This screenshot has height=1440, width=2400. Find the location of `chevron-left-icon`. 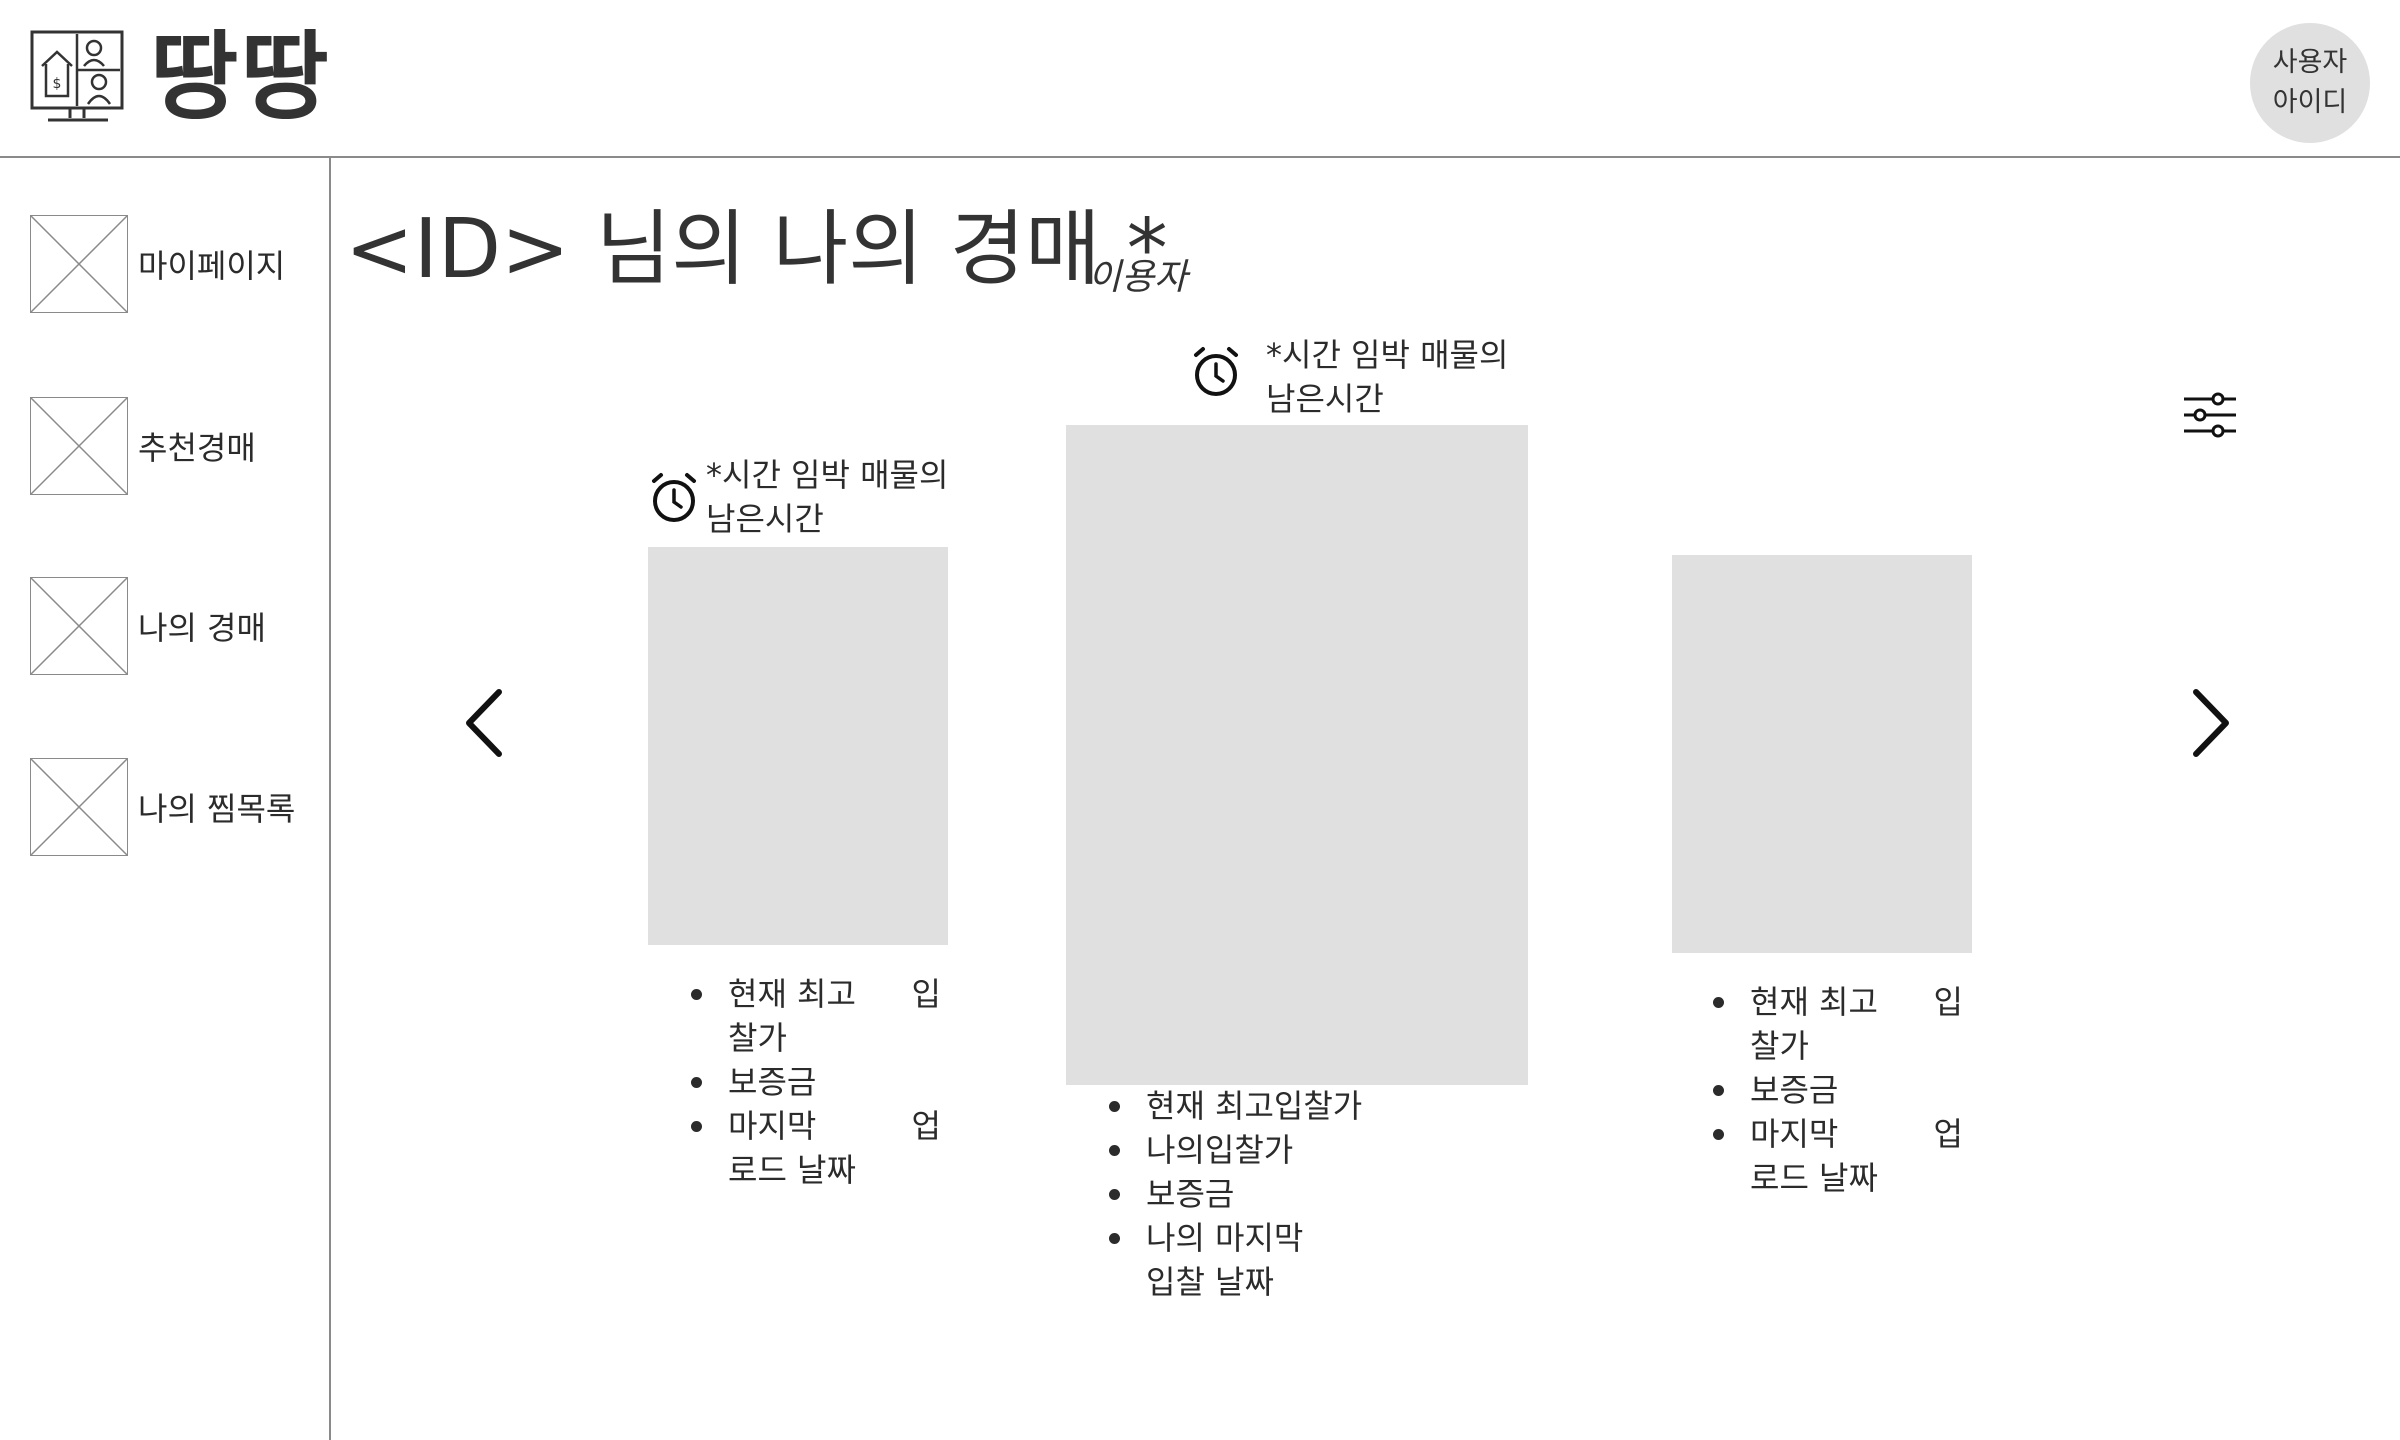

chevron-left-icon is located at coordinates (484, 723).